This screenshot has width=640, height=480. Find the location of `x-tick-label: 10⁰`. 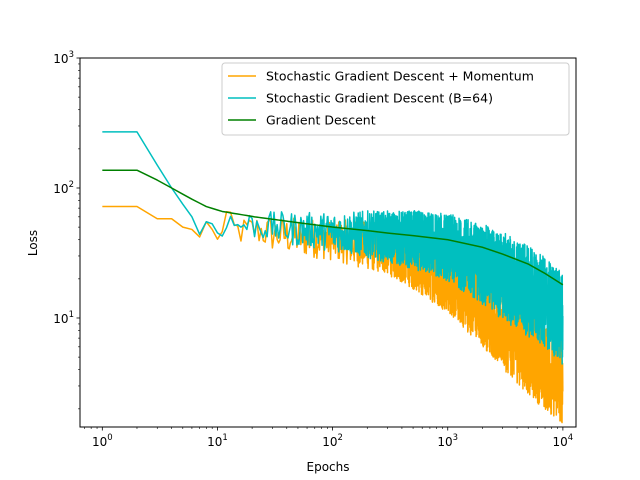

x-tick-label: 10⁰ is located at coordinates (102, 441).